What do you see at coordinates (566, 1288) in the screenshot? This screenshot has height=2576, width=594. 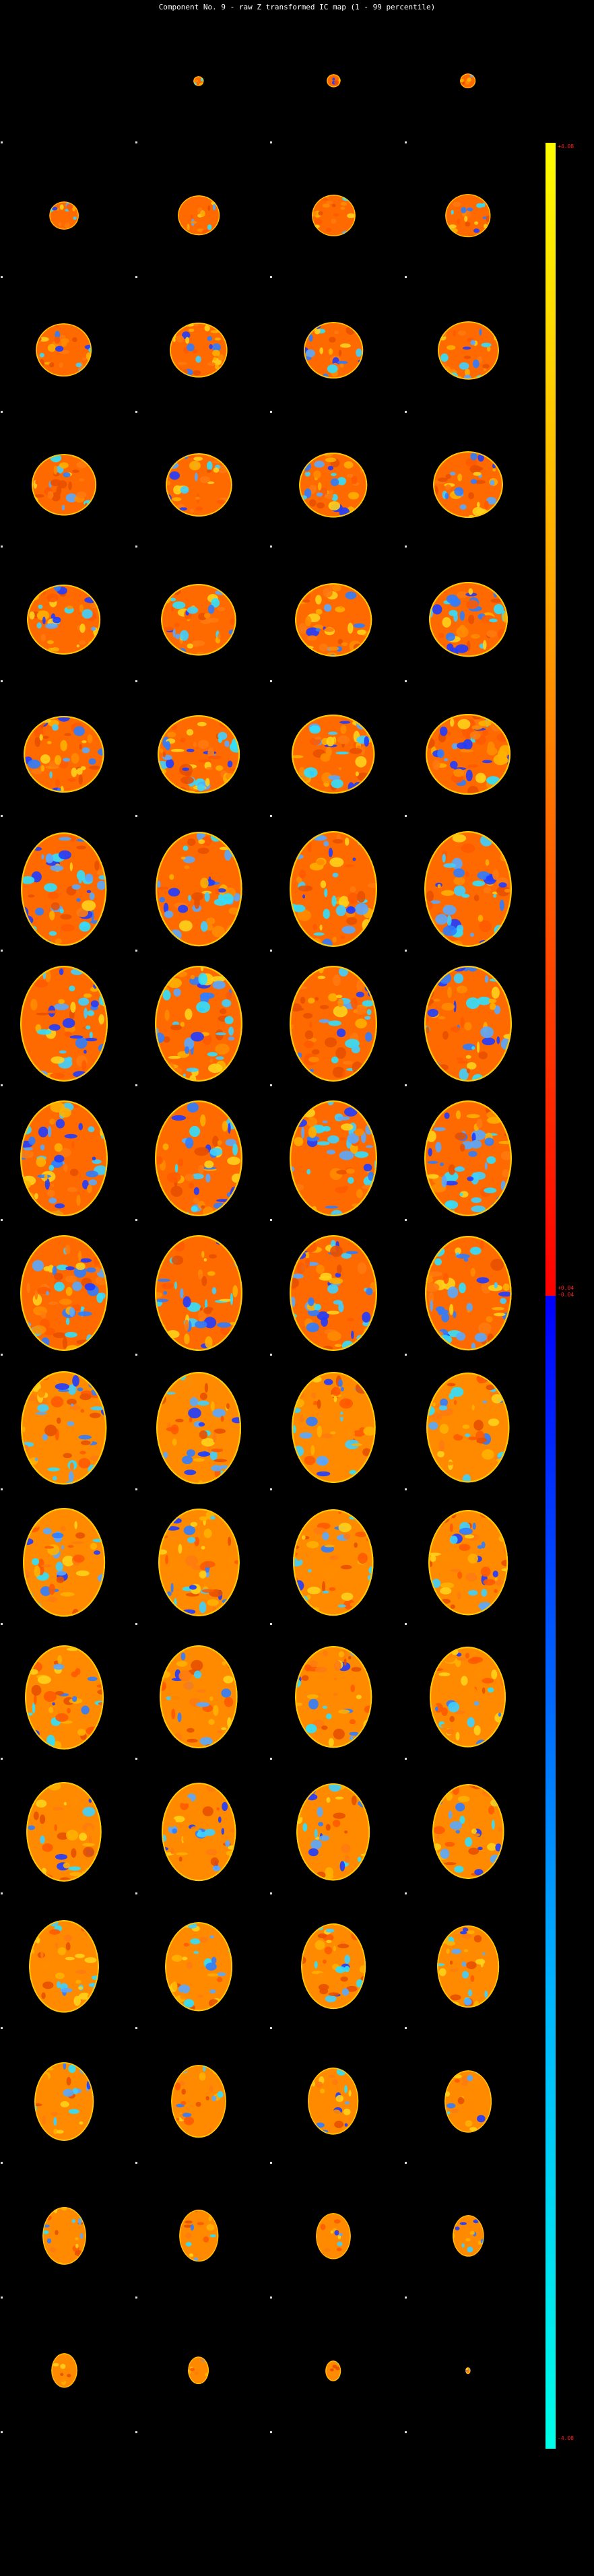 I see `colorbar-mid-positive-label: +0.04` at bounding box center [566, 1288].